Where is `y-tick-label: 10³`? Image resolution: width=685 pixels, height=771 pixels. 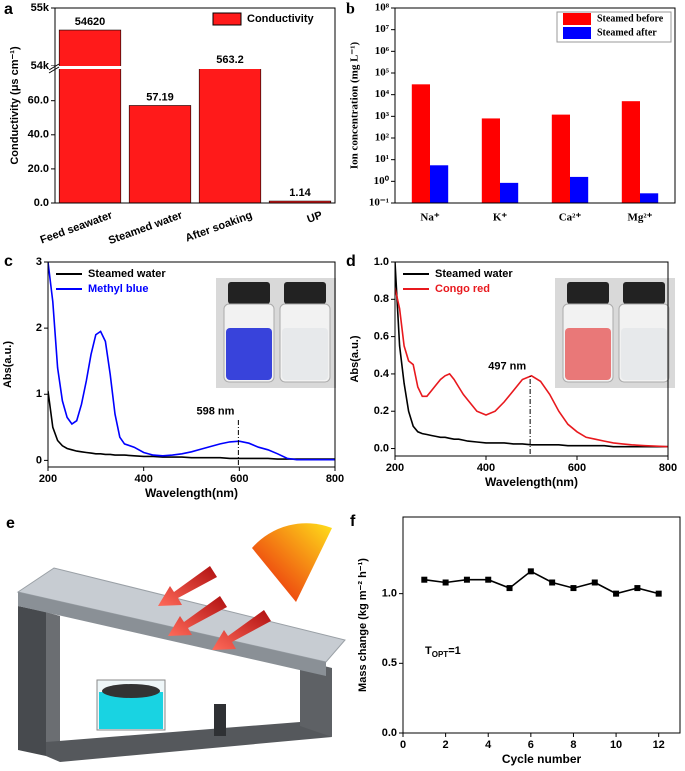
y-tick-label: 10³ is located at coordinates (382, 116).